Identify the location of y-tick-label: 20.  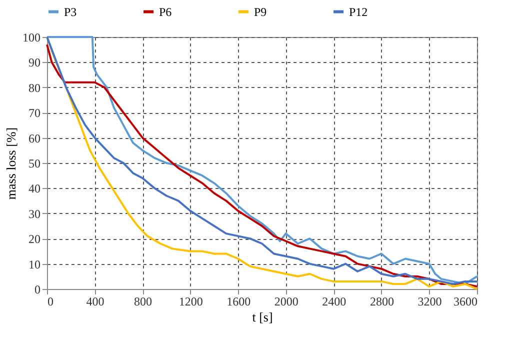
(34, 239).